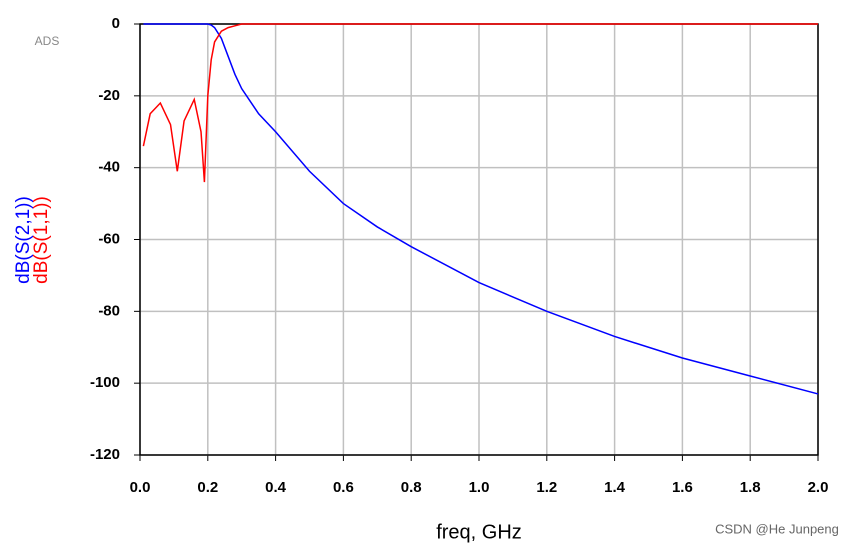 The image size is (865, 549). I want to click on legend-label: dB(S(1,1)), so click(41, 240).